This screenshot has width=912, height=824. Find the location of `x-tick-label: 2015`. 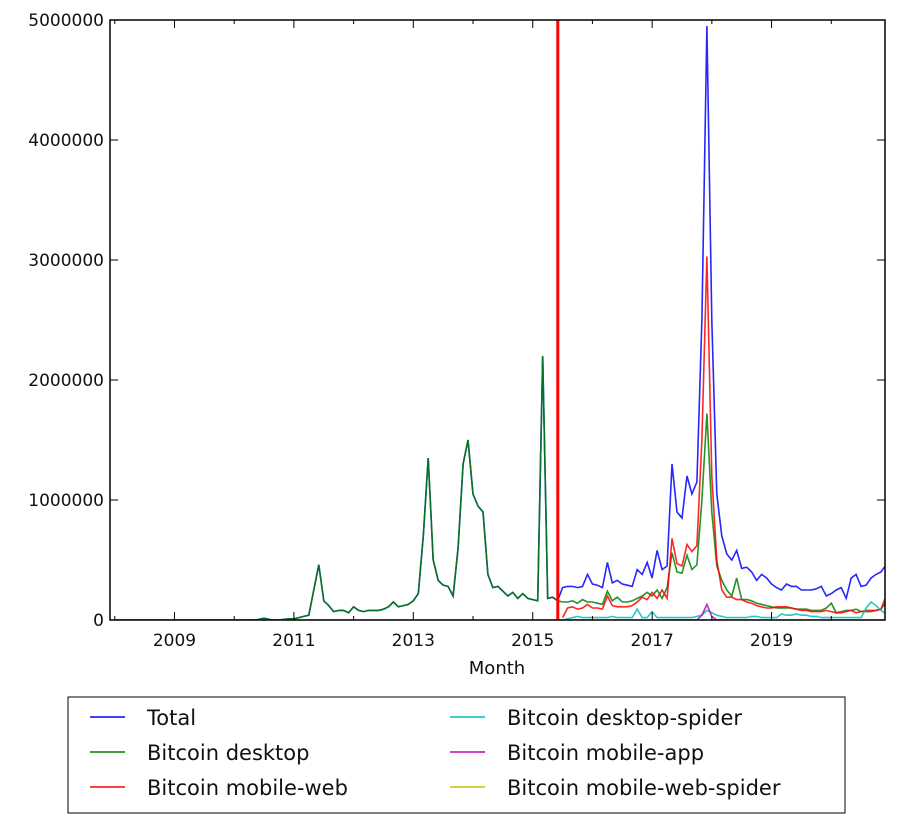

x-tick-label: 2015 is located at coordinates (532, 641).